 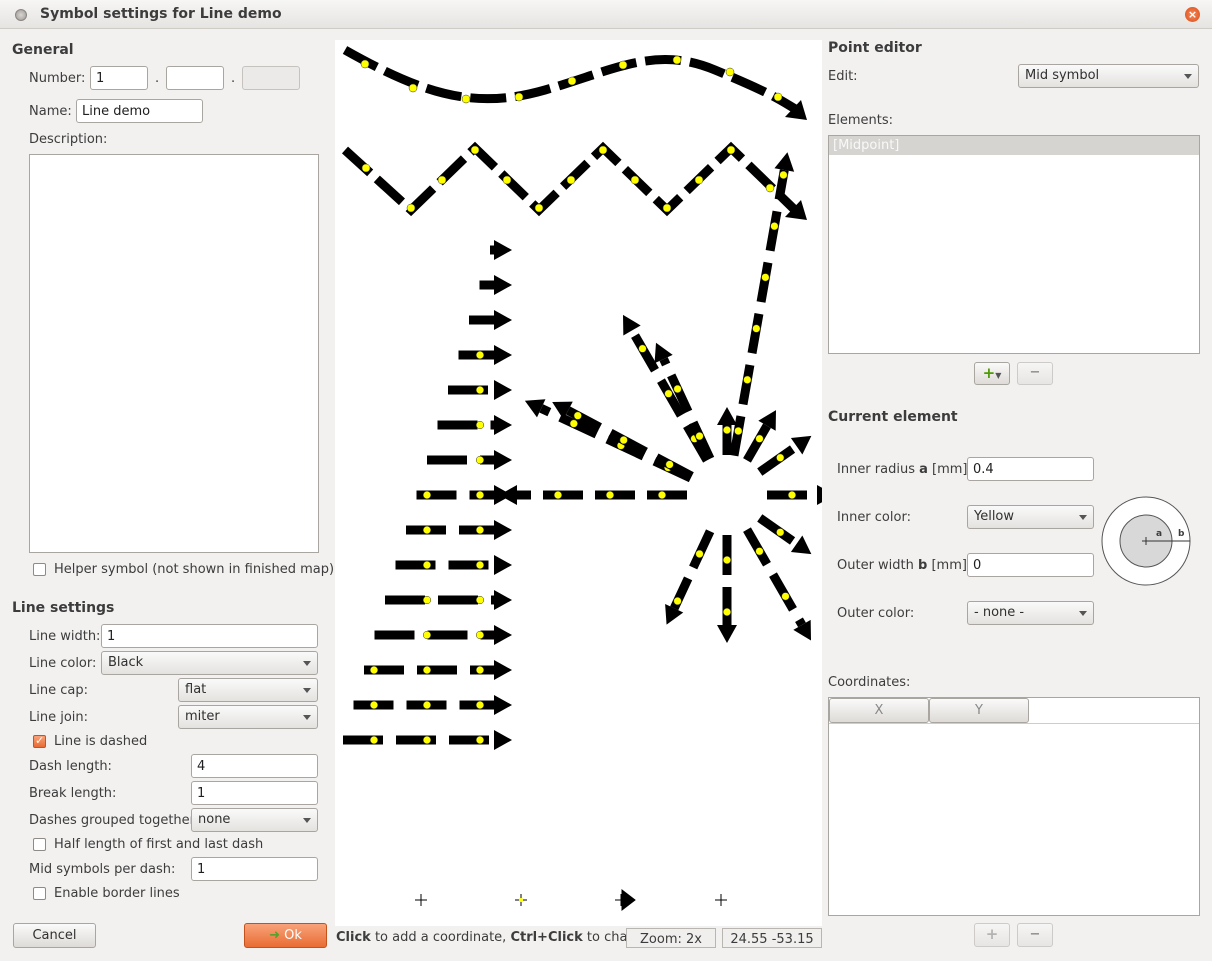 What do you see at coordinates (874, 517) in the screenshot?
I see `inner-color-label: Inner color:` at bounding box center [874, 517].